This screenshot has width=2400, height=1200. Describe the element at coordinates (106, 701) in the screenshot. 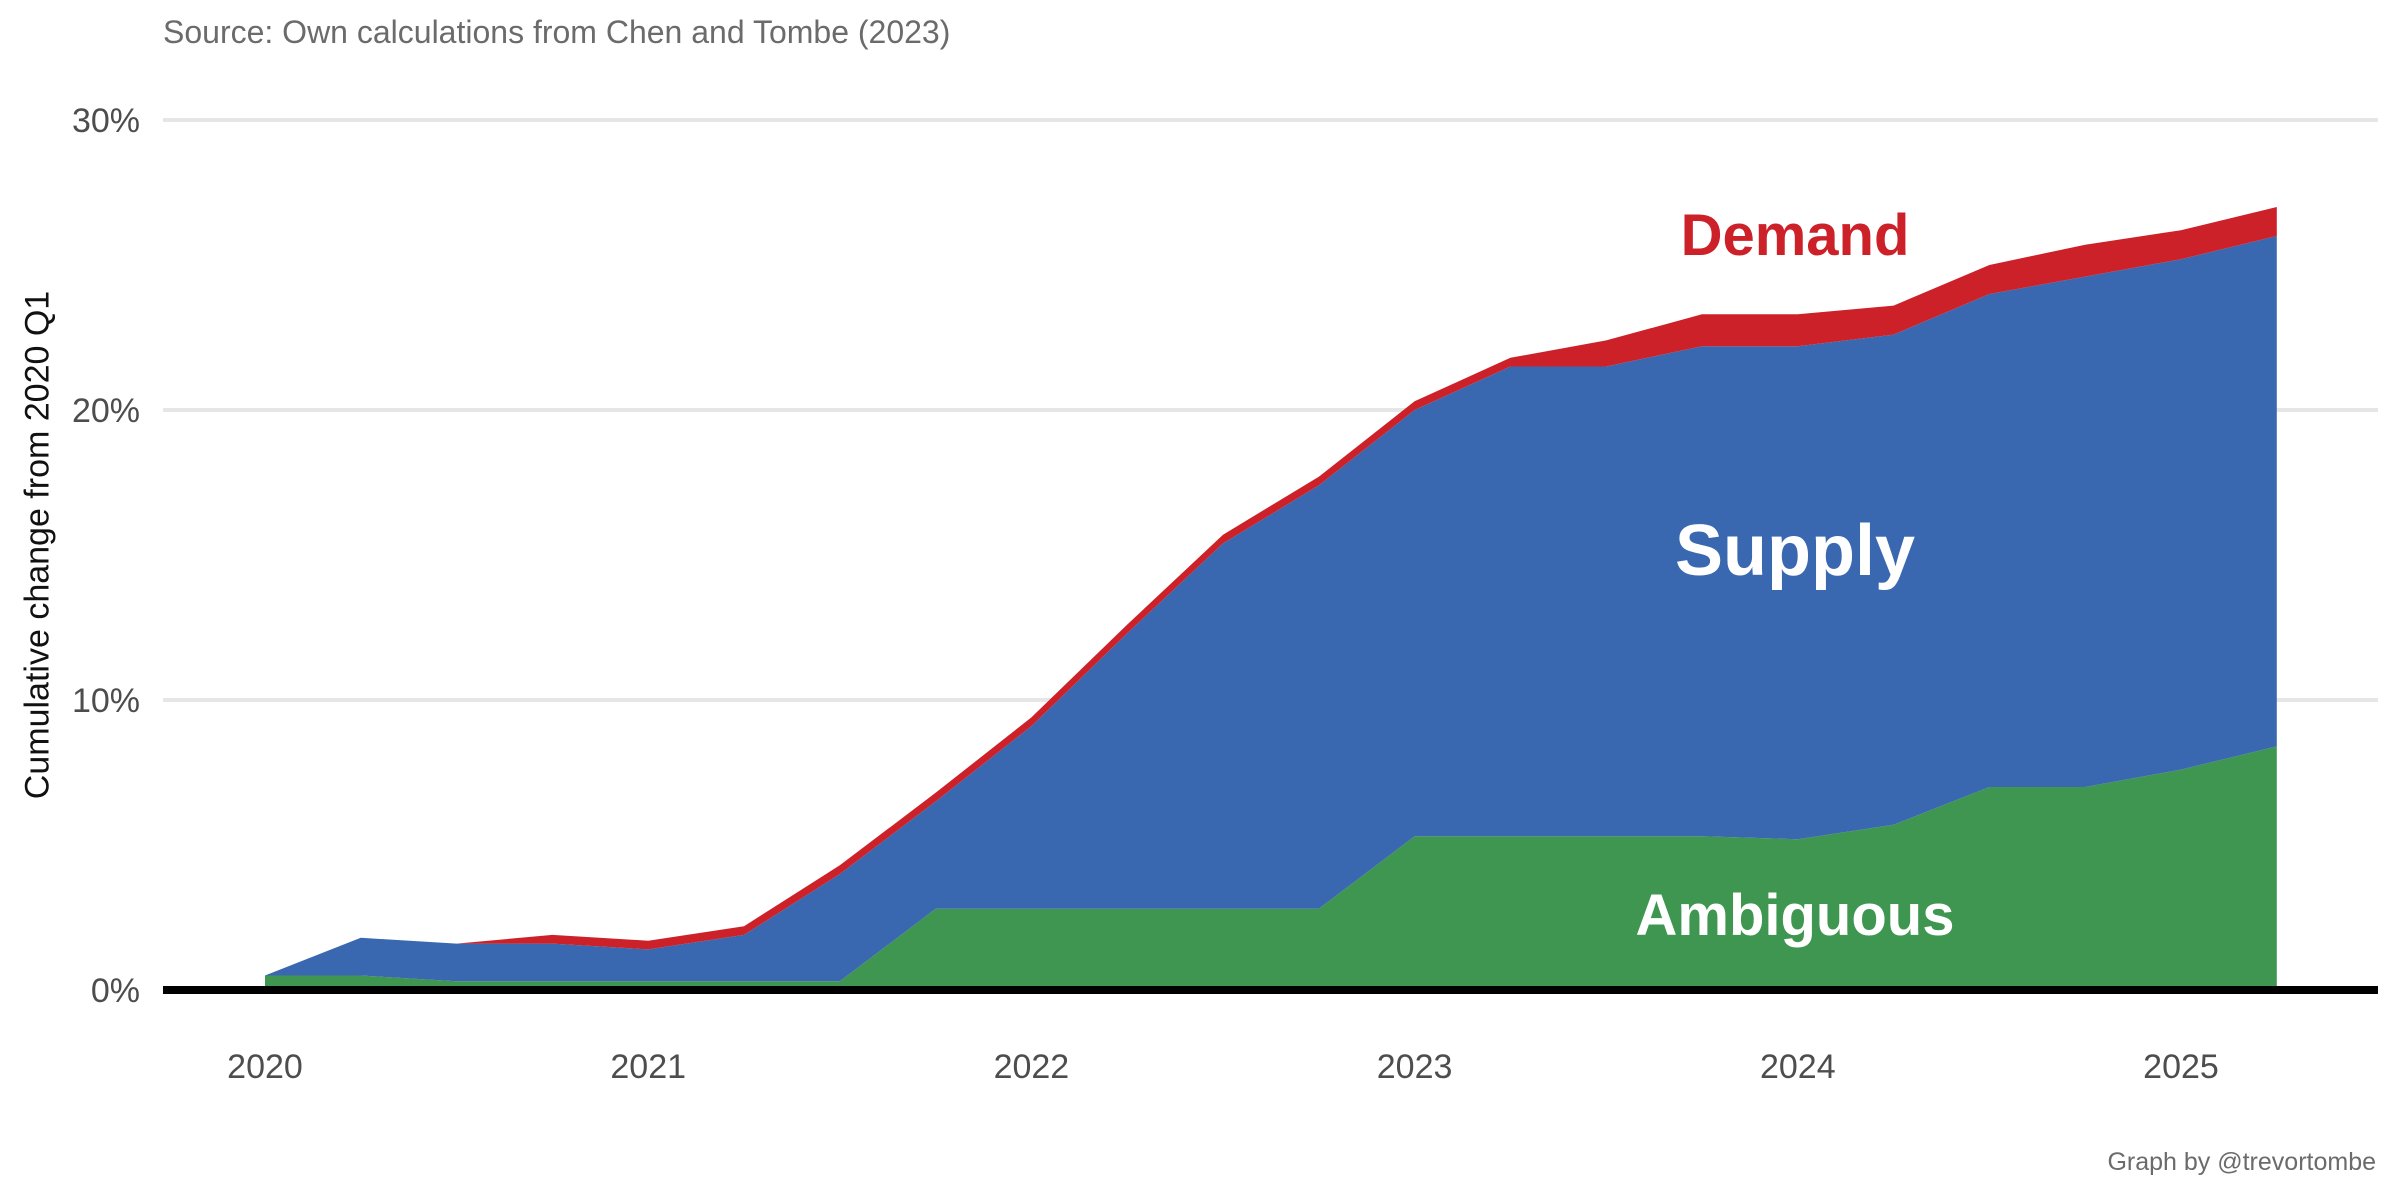

I see `y-tick-label: 10%` at that location.